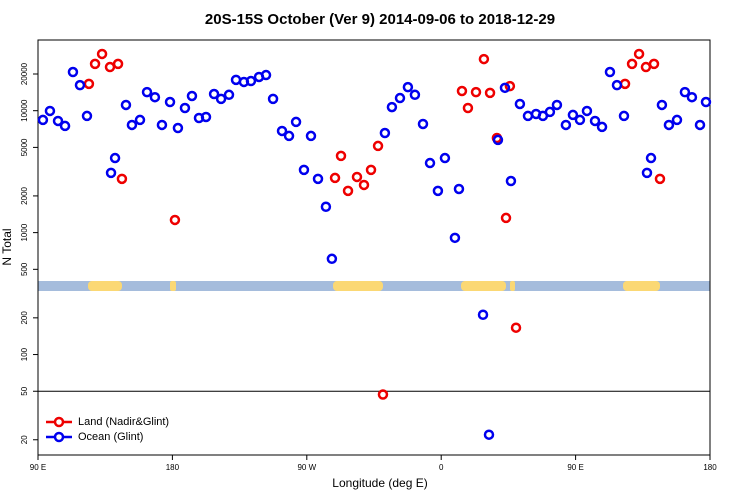 Image resolution: width=750 pixels, height=500 pixels. Describe the element at coordinates (24, 269) in the screenshot. I see `y-tick-label: 500` at that location.